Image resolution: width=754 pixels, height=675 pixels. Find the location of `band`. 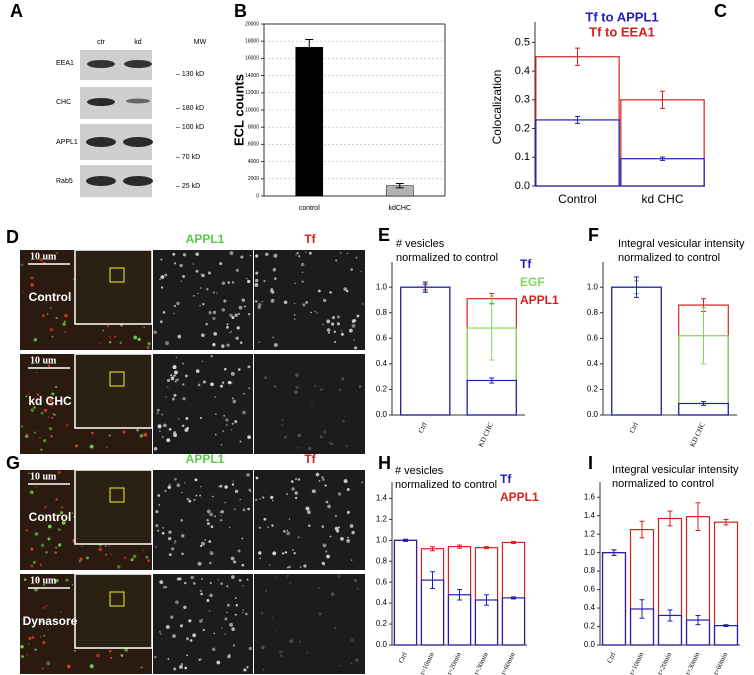

band is located at coordinates (101, 181).